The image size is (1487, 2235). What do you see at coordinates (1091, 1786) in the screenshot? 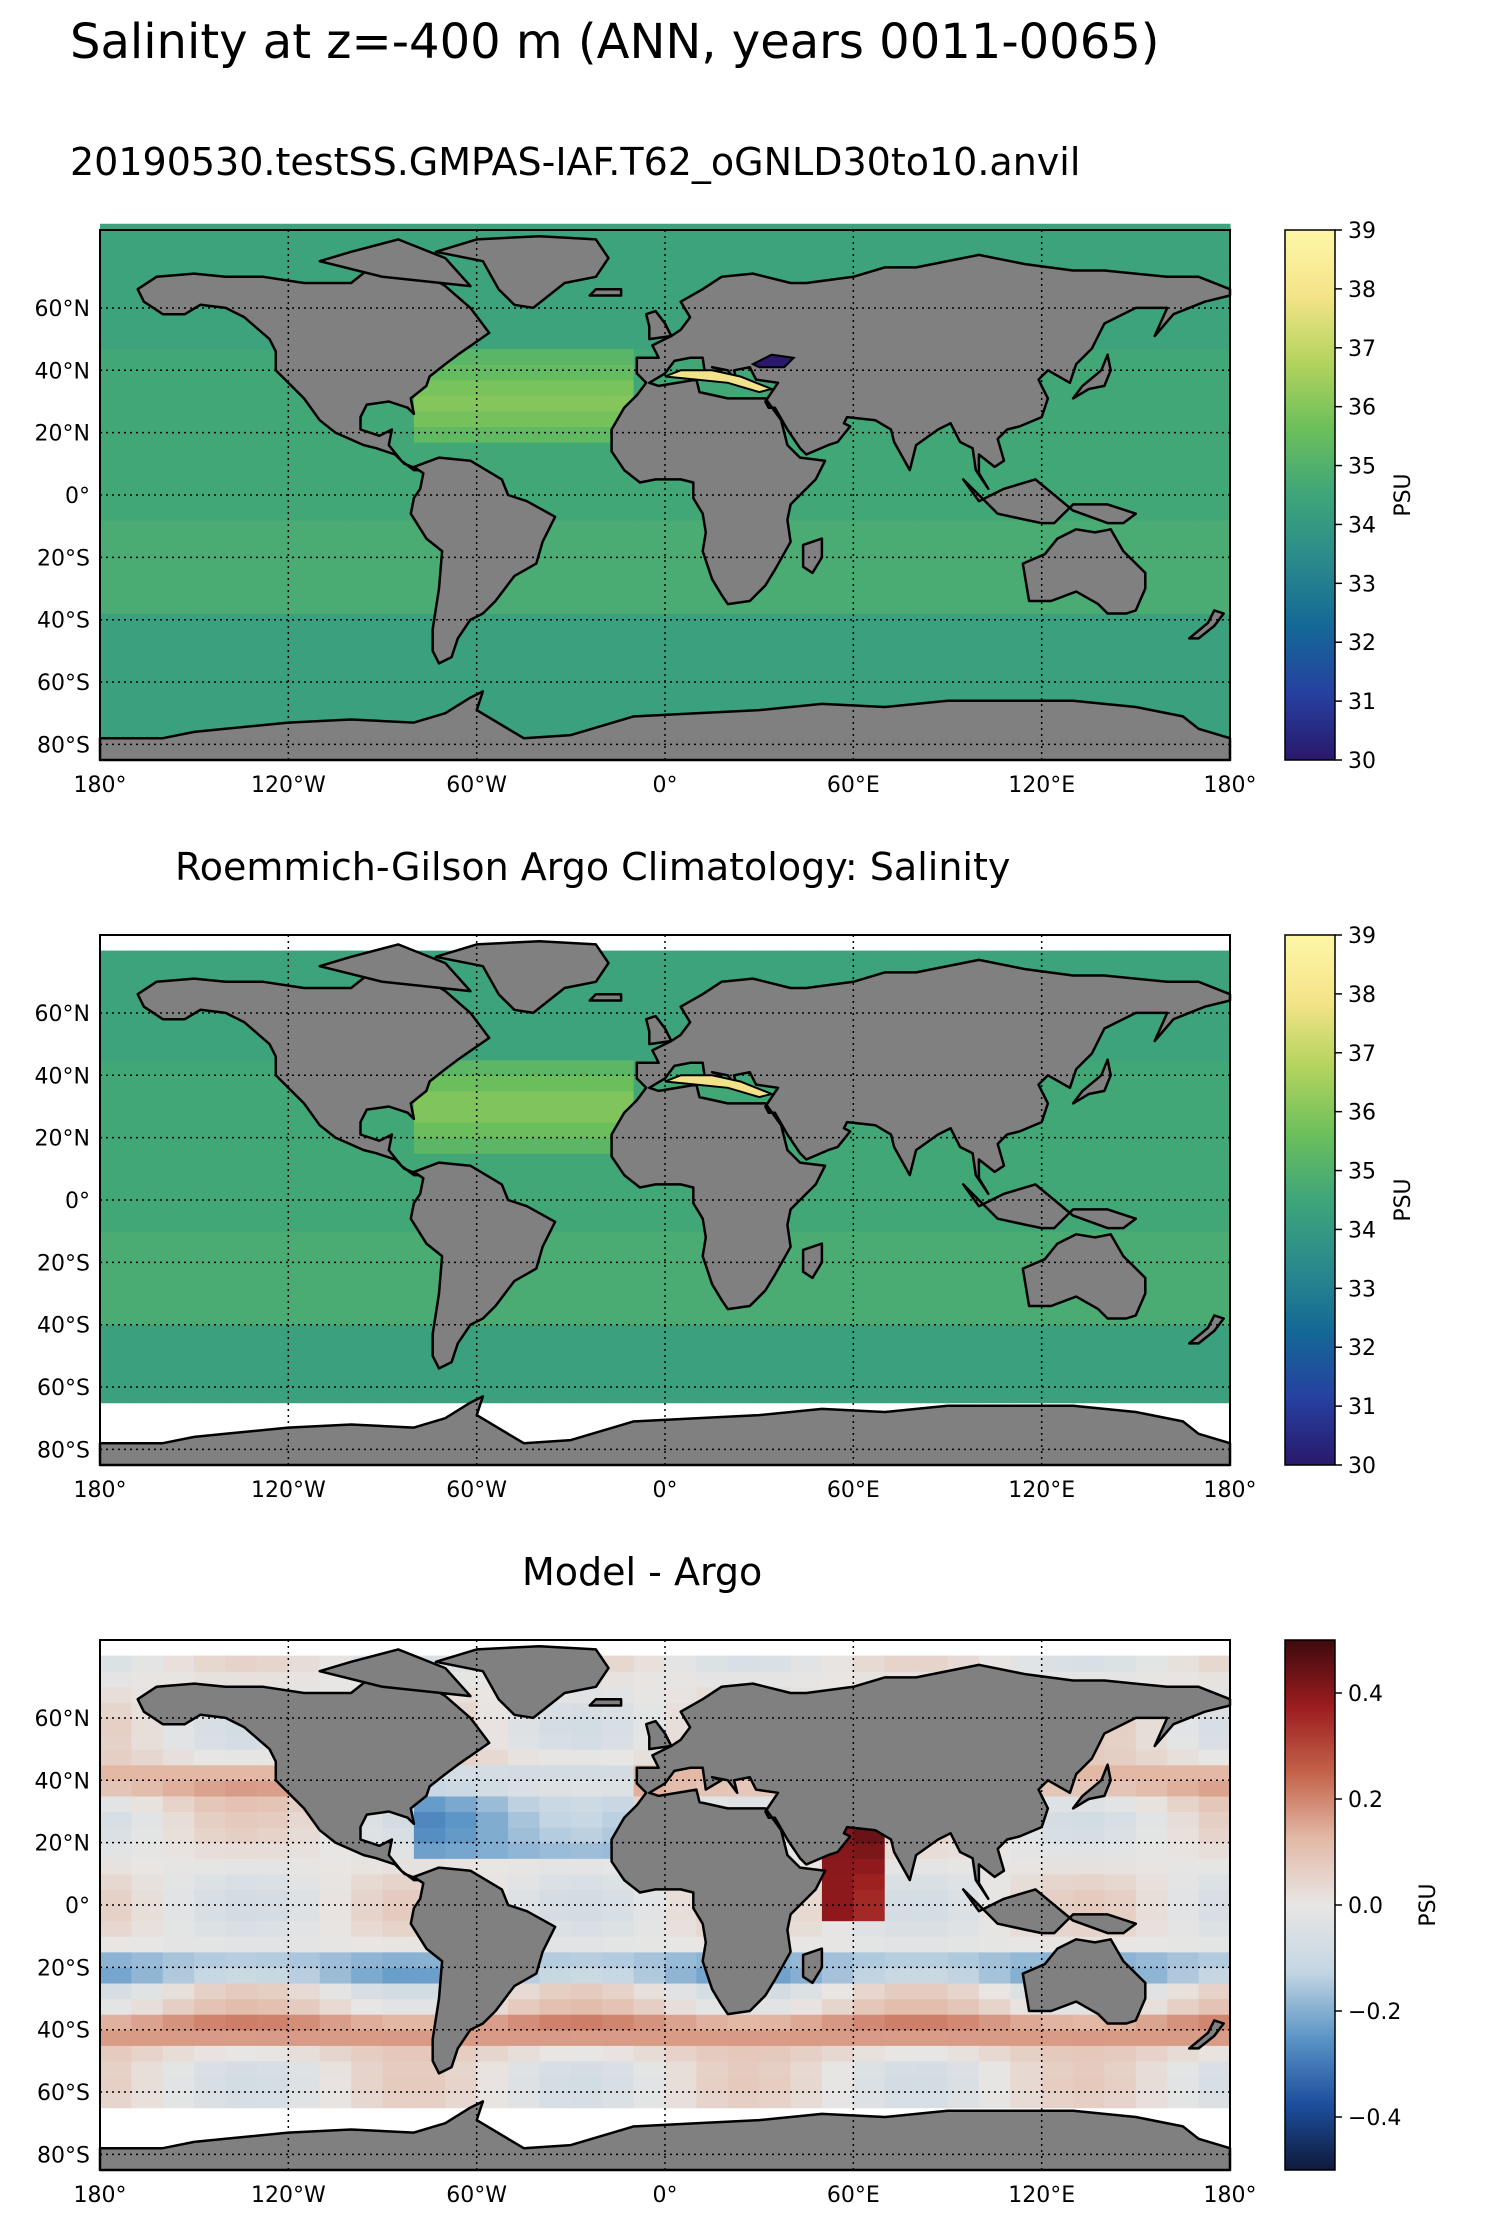
I see `land-japan` at bounding box center [1091, 1786].